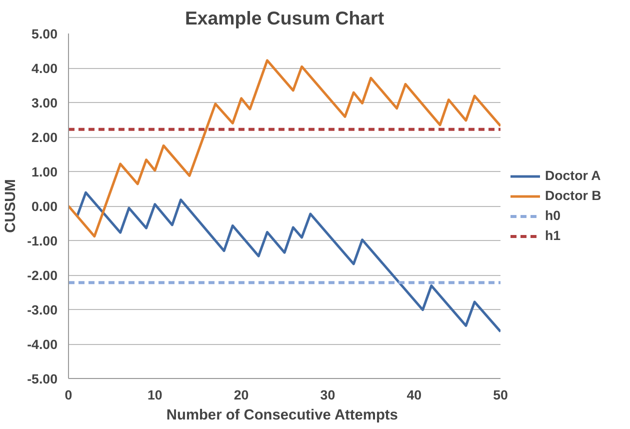  I want to click on y-tick-label: -5.00, so click(42, 379).